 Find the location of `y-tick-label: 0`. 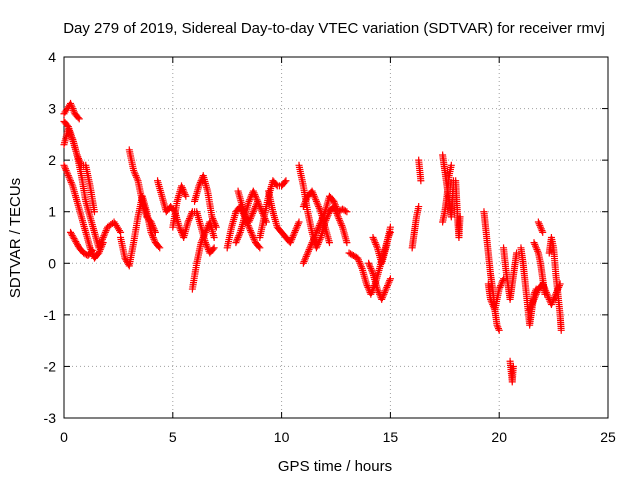

y-tick-label: 0 is located at coordinates (52, 263).